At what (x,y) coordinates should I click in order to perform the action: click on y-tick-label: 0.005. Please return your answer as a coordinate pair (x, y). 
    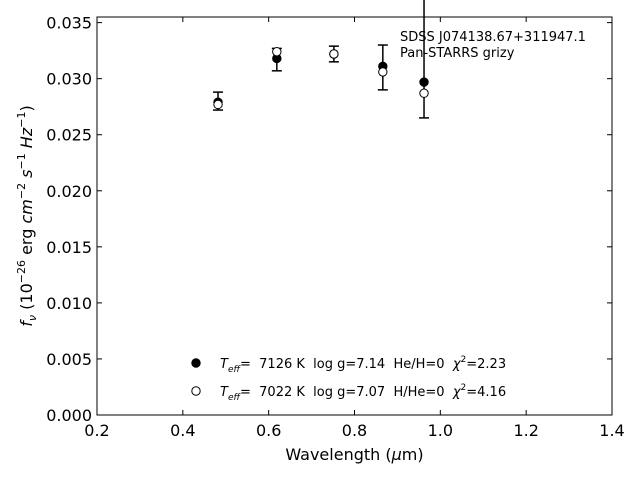
    Looking at the image, I should click on (69, 359).